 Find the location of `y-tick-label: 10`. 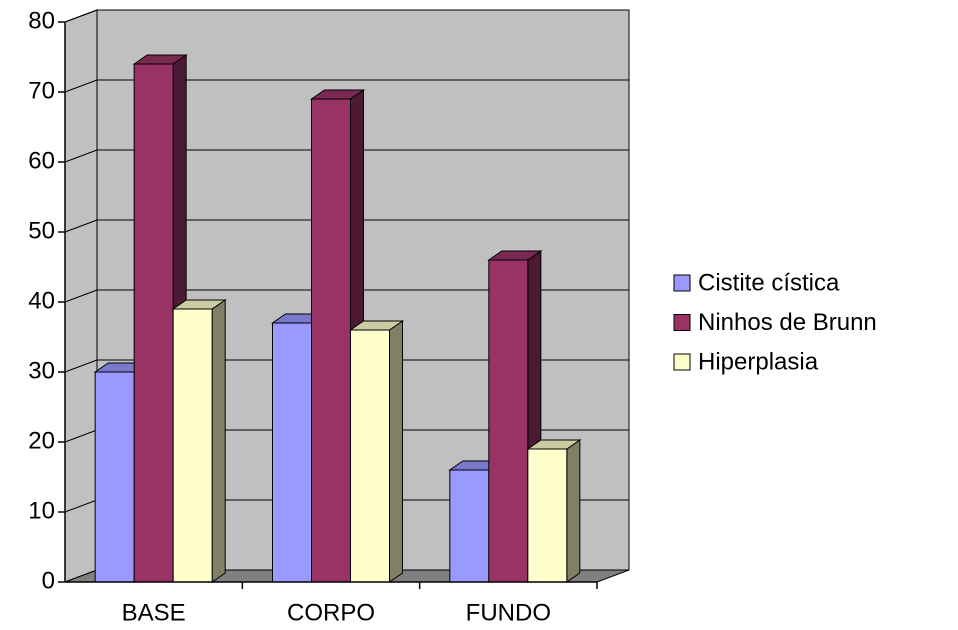

y-tick-label: 10 is located at coordinates (41, 510).